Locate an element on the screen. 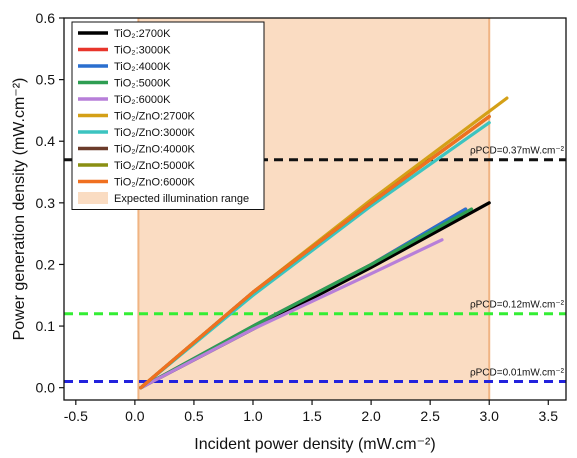 This screenshot has height=458, width=577. legend-label-tio-zno-4000k: TiO₂/ZnO:4000K is located at coordinates (155, 150).